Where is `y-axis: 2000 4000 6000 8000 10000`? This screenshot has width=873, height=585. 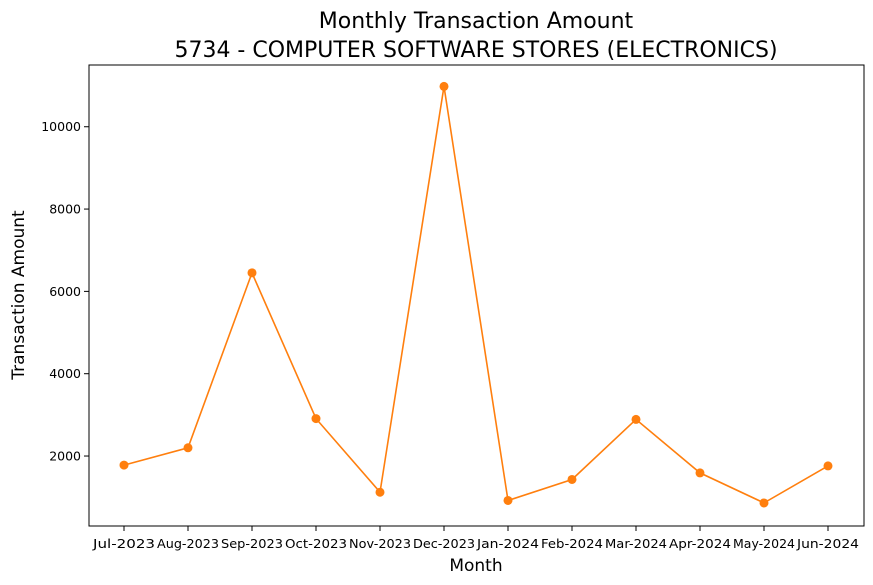 y-axis: 2000 4000 6000 8000 10000 is located at coordinates (65, 291).